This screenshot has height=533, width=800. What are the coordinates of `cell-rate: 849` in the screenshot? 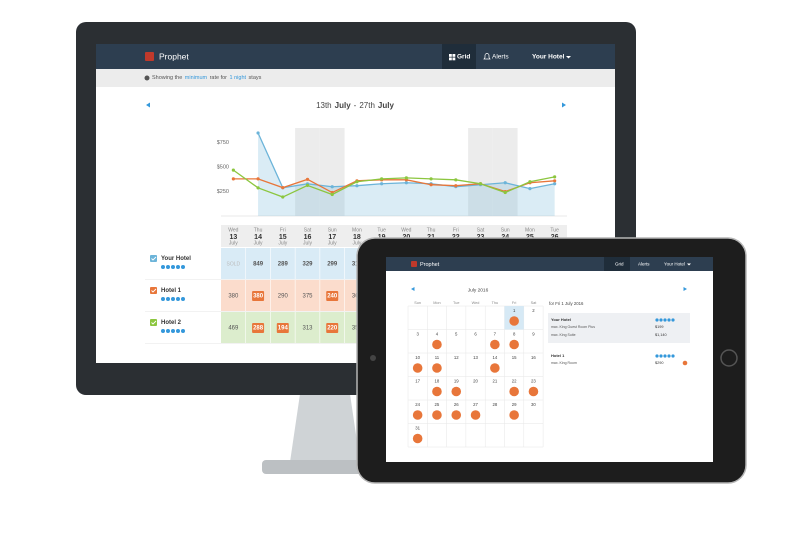 It's located at (258, 265).